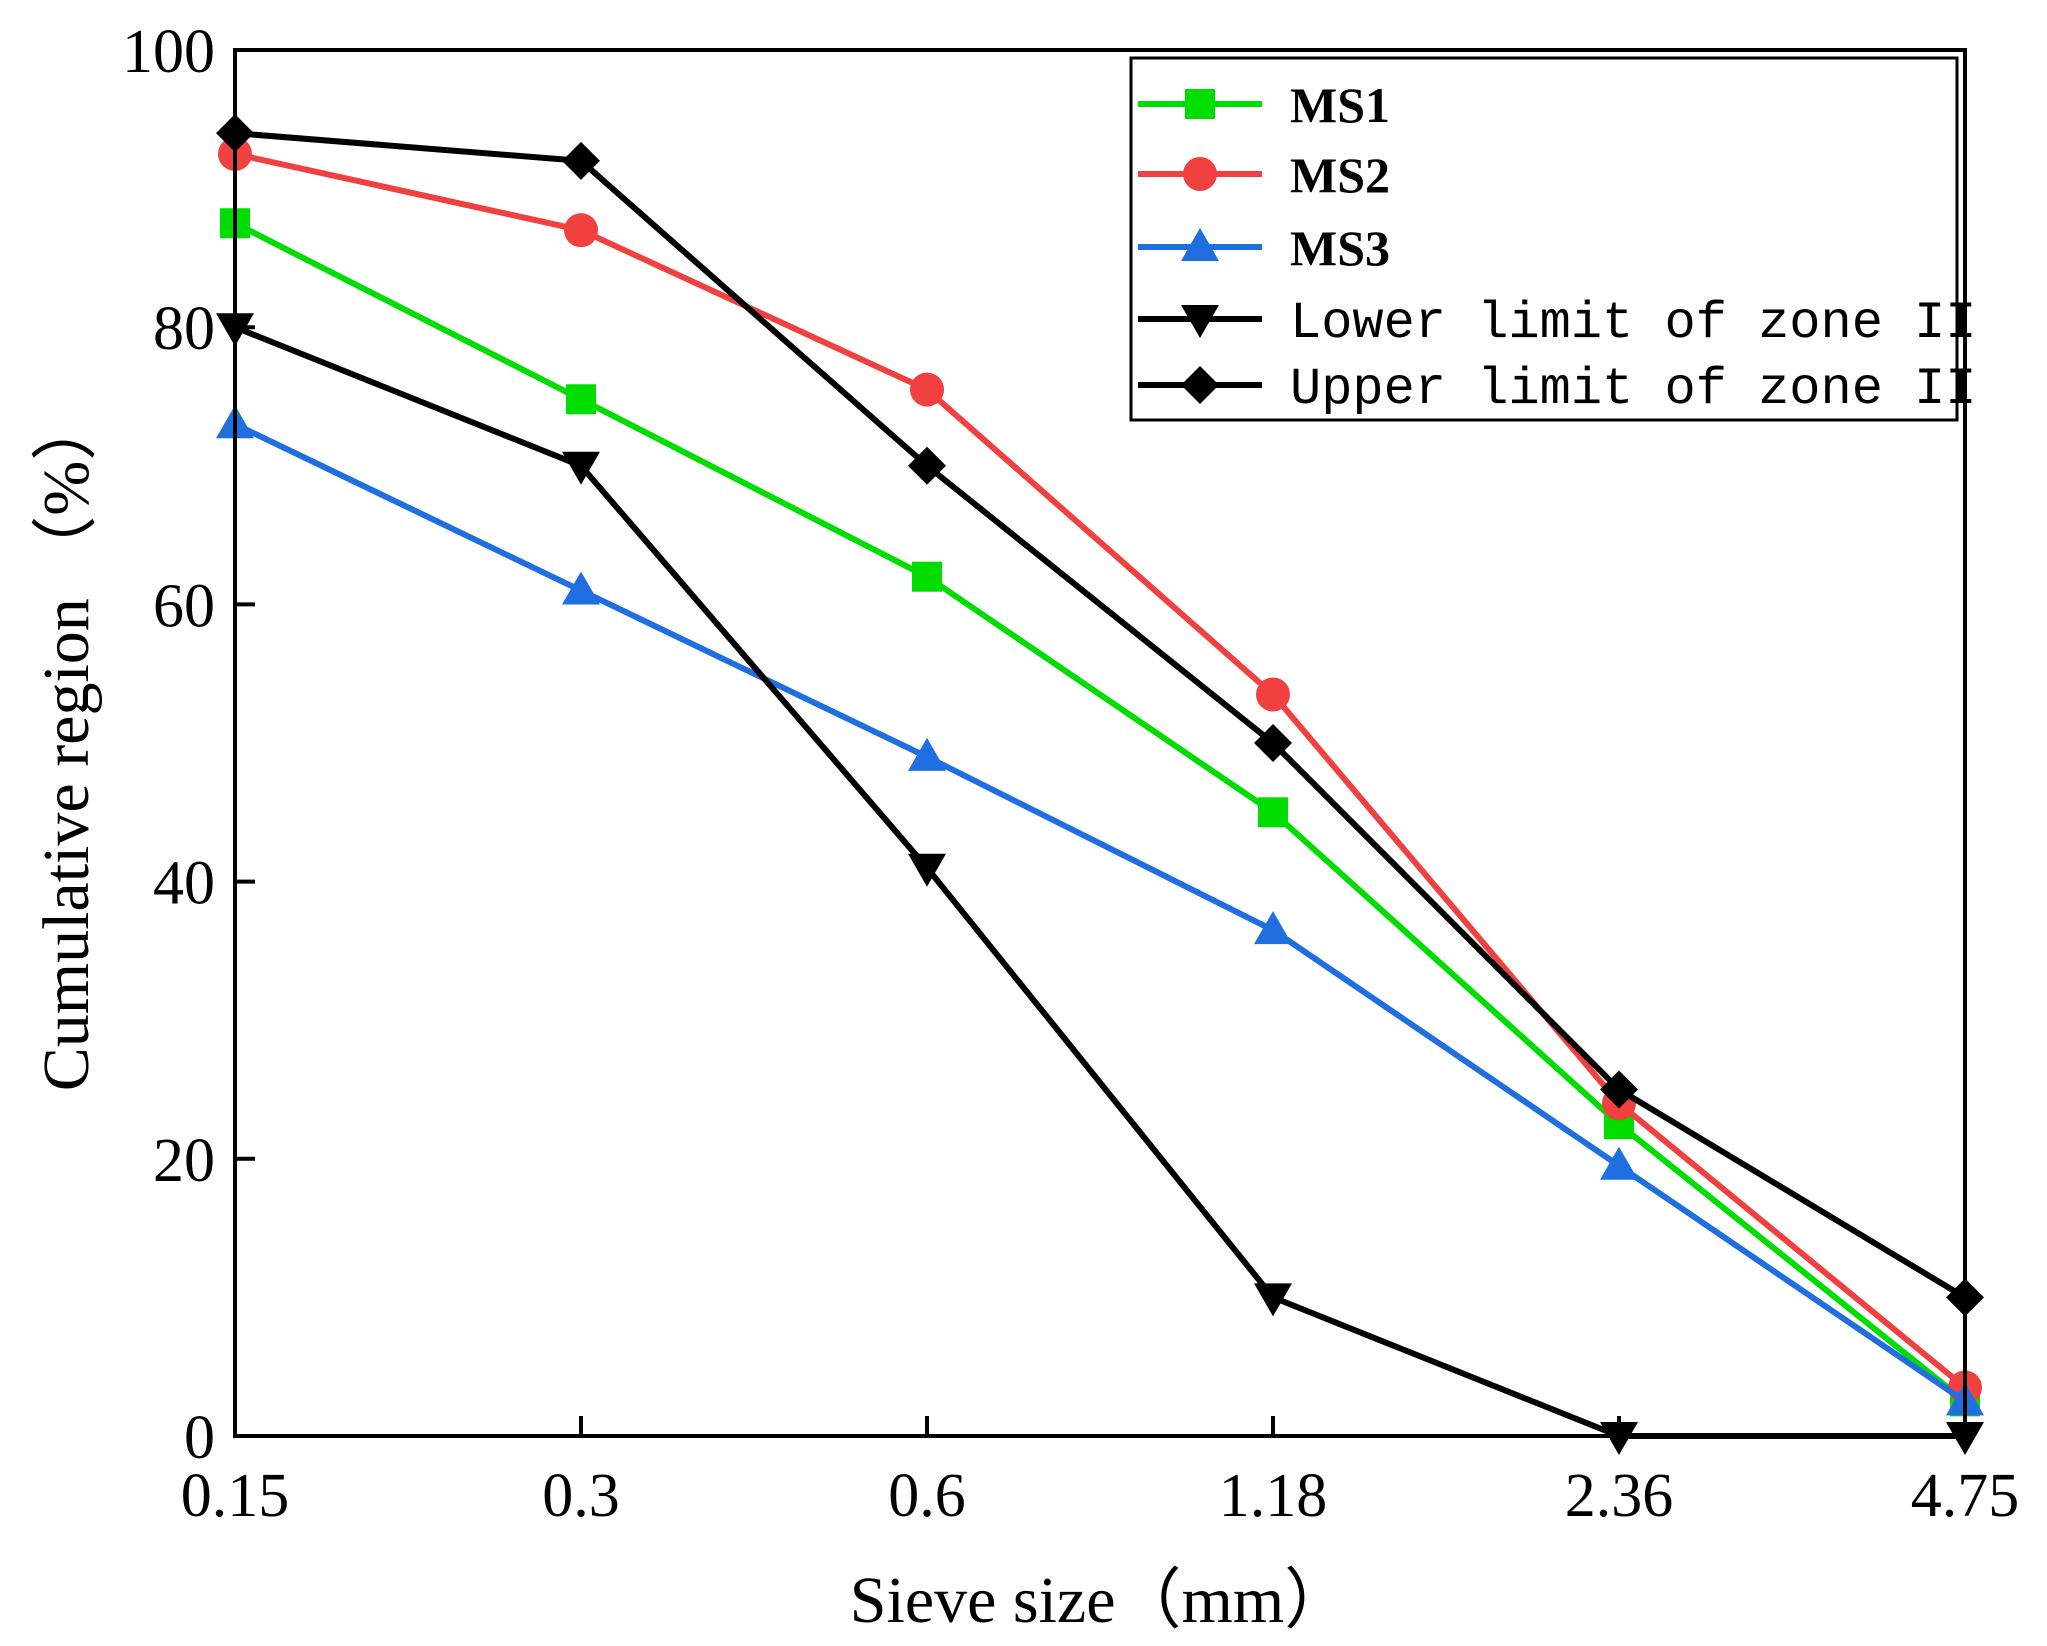  I want to click on y-tick-label: 80, so click(184, 329).